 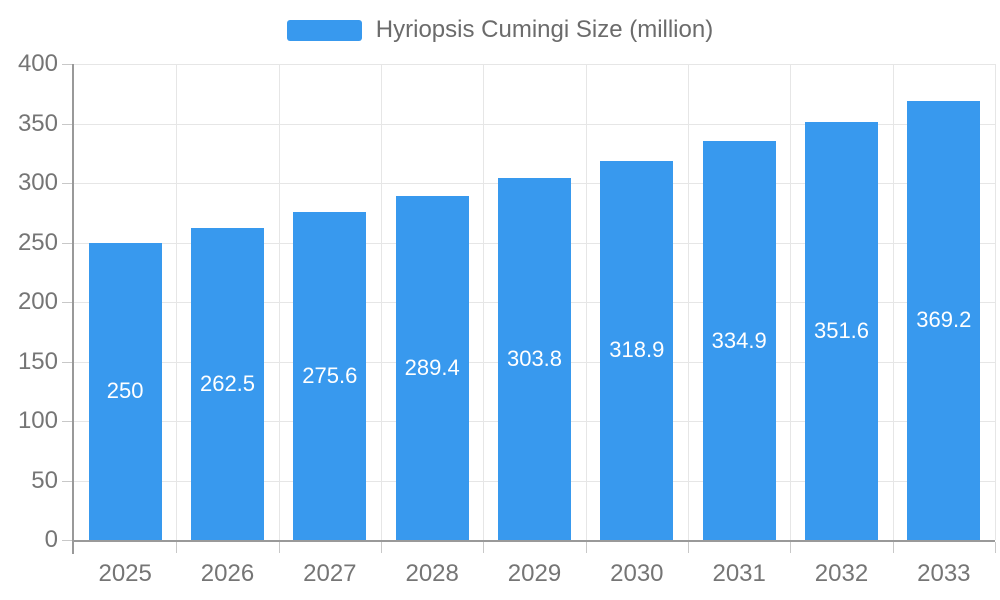 I want to click on y-axis-label: 250, so click(x=37, y=242).